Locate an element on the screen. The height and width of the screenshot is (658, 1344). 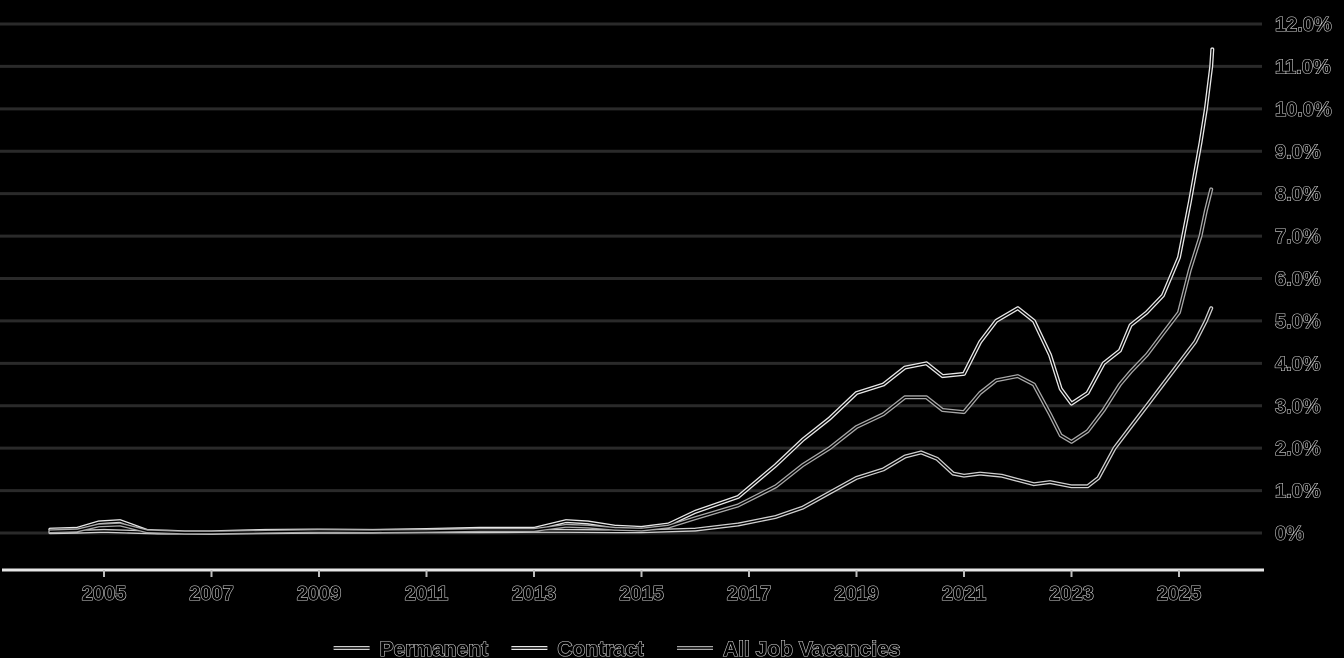
x-tick-label: 2005 is located at coordinates (104, 594).